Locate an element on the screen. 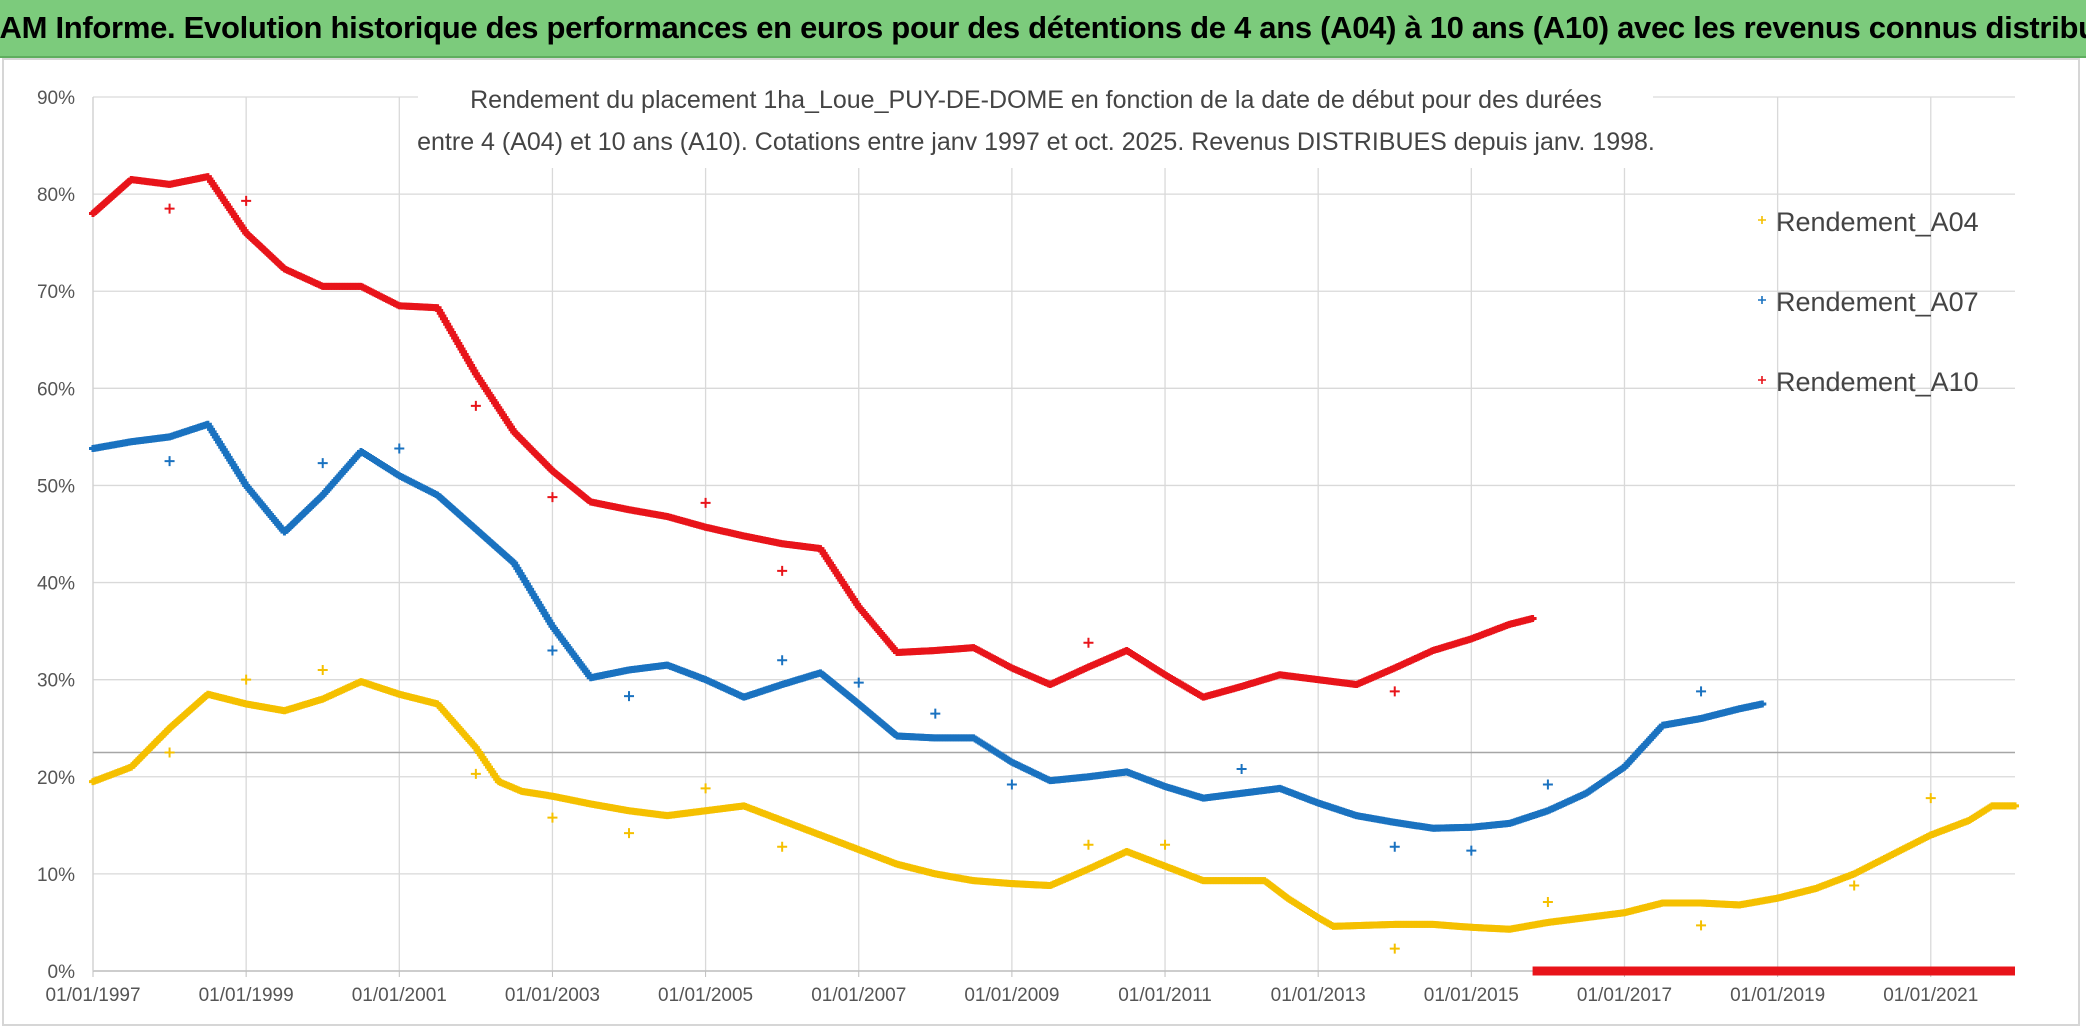 The height and width of the screenshot is (1032, 2086). y-tick-label: 30% is located at coordinates (56, 681).